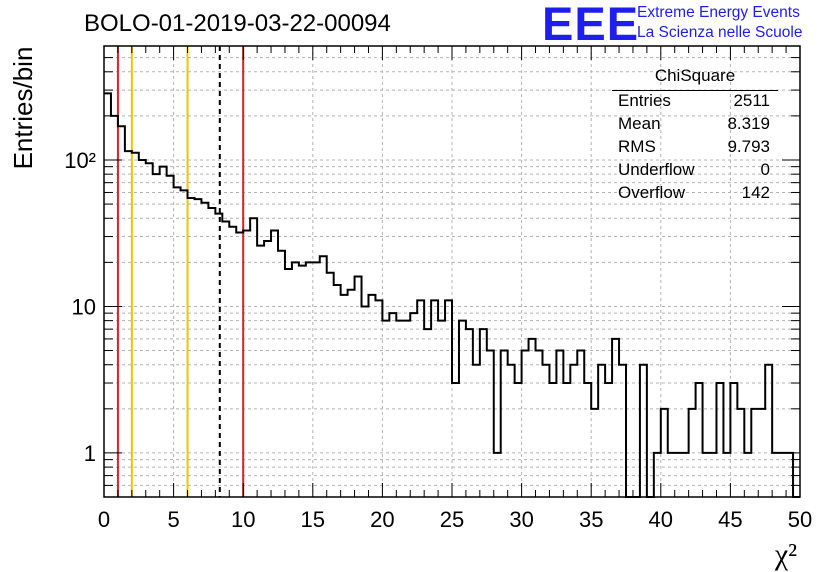 This screenshot has height=572, width=836. I want to click on x-tick-label: 5, so click(173, 519).